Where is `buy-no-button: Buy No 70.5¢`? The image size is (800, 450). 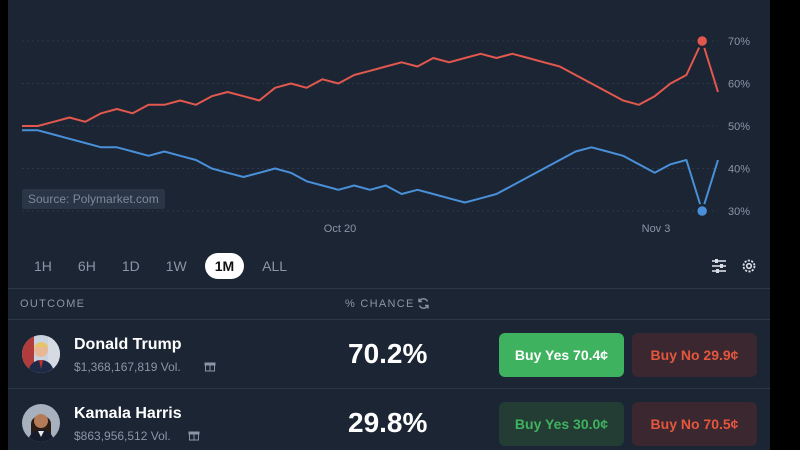 buy-no-button: Buy No 70.5¢ is located at coordinates (694, 424).